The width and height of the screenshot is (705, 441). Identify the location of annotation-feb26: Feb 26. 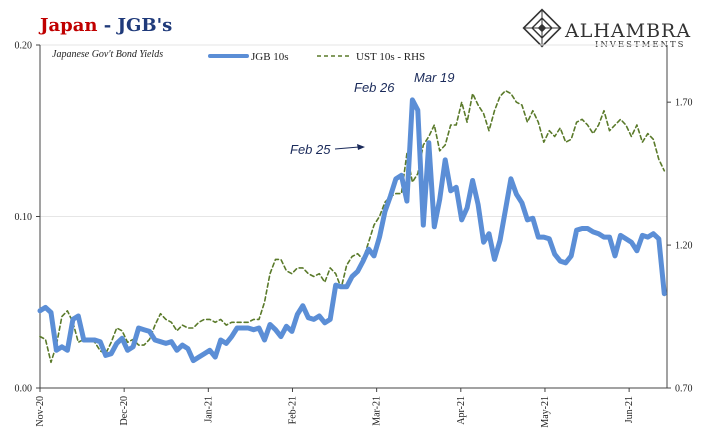
(374, 87).